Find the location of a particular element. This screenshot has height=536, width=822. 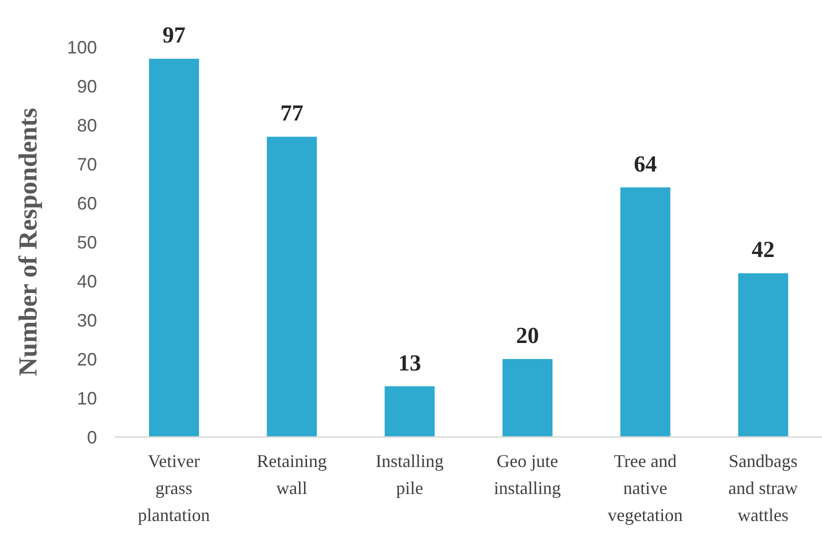

data-label: 20 is located at coordinates (527, 335).